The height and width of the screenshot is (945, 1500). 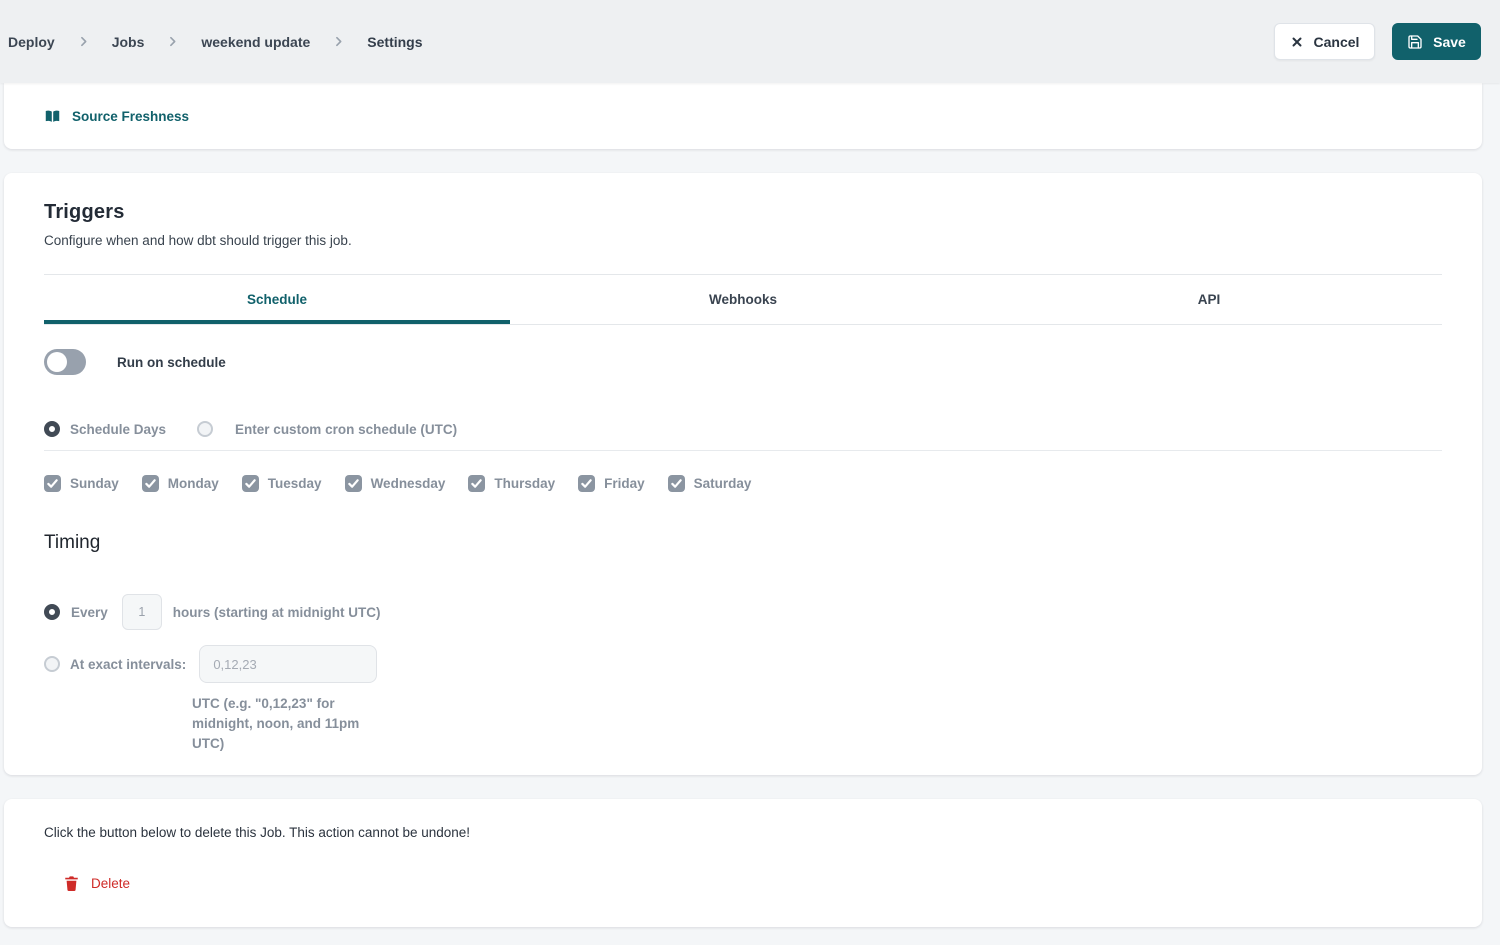 I want to click on breadcrumb-job-name: weekend update, so click(x=256, y=41).